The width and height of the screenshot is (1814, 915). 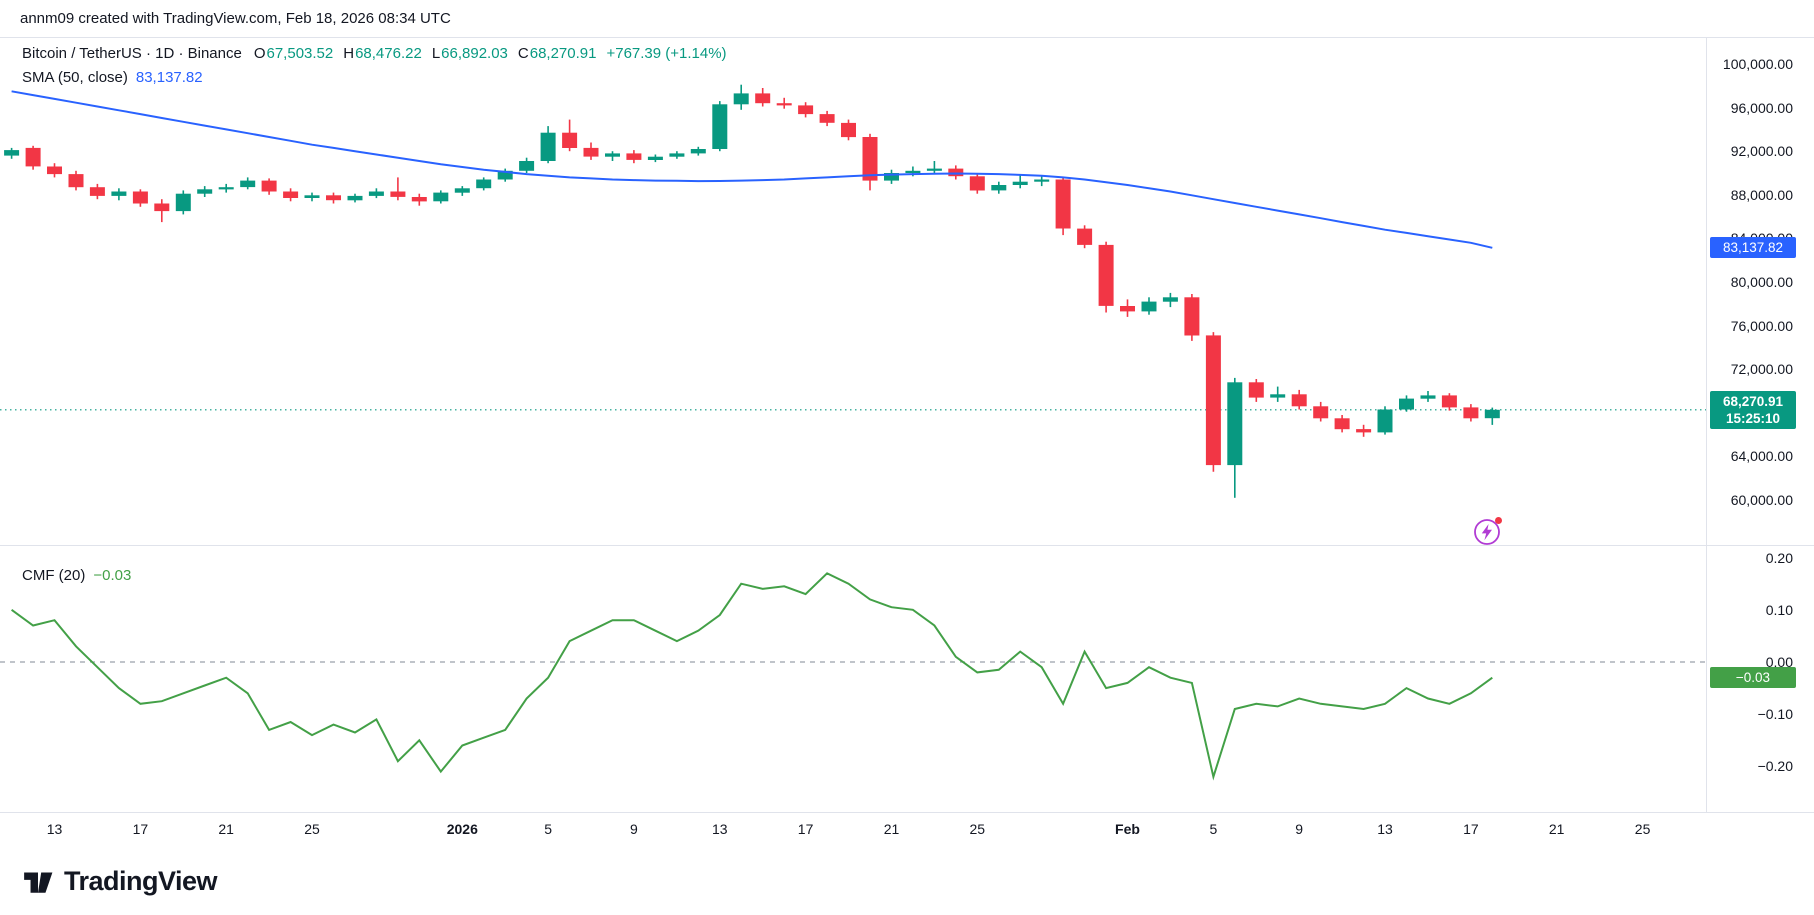 What do you see at coordinates (1753, 401) in the screenshot?
I see `last-price: 68,270.91` at bounding box center [1753, 401].